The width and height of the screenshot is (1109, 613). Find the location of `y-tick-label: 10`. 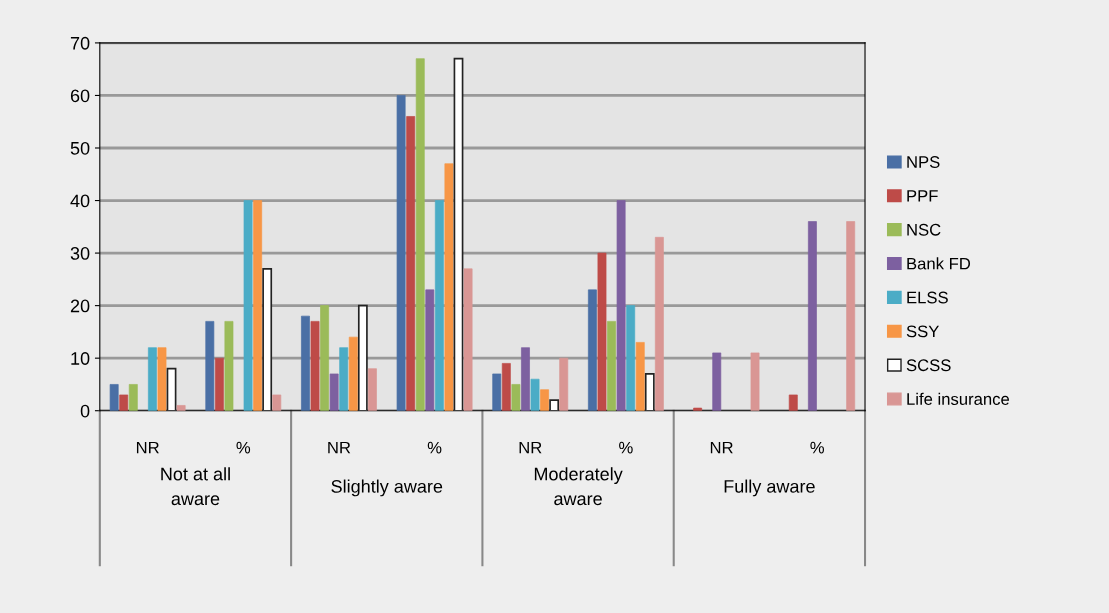

y-tick-label: 10 is located at coordinates (80, 358).